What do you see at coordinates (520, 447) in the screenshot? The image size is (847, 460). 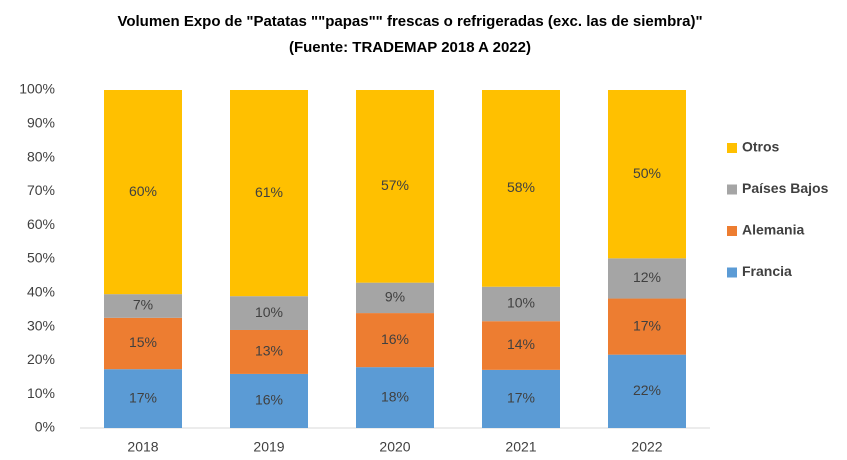 I see `x-tick-label: 2021` at bounding box center [520, 447].